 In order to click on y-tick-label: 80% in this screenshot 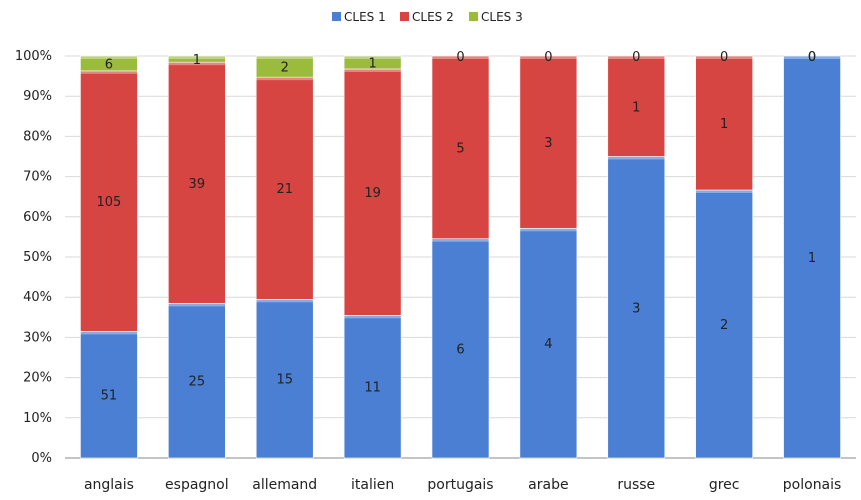, I will do `click(37, 136)`.